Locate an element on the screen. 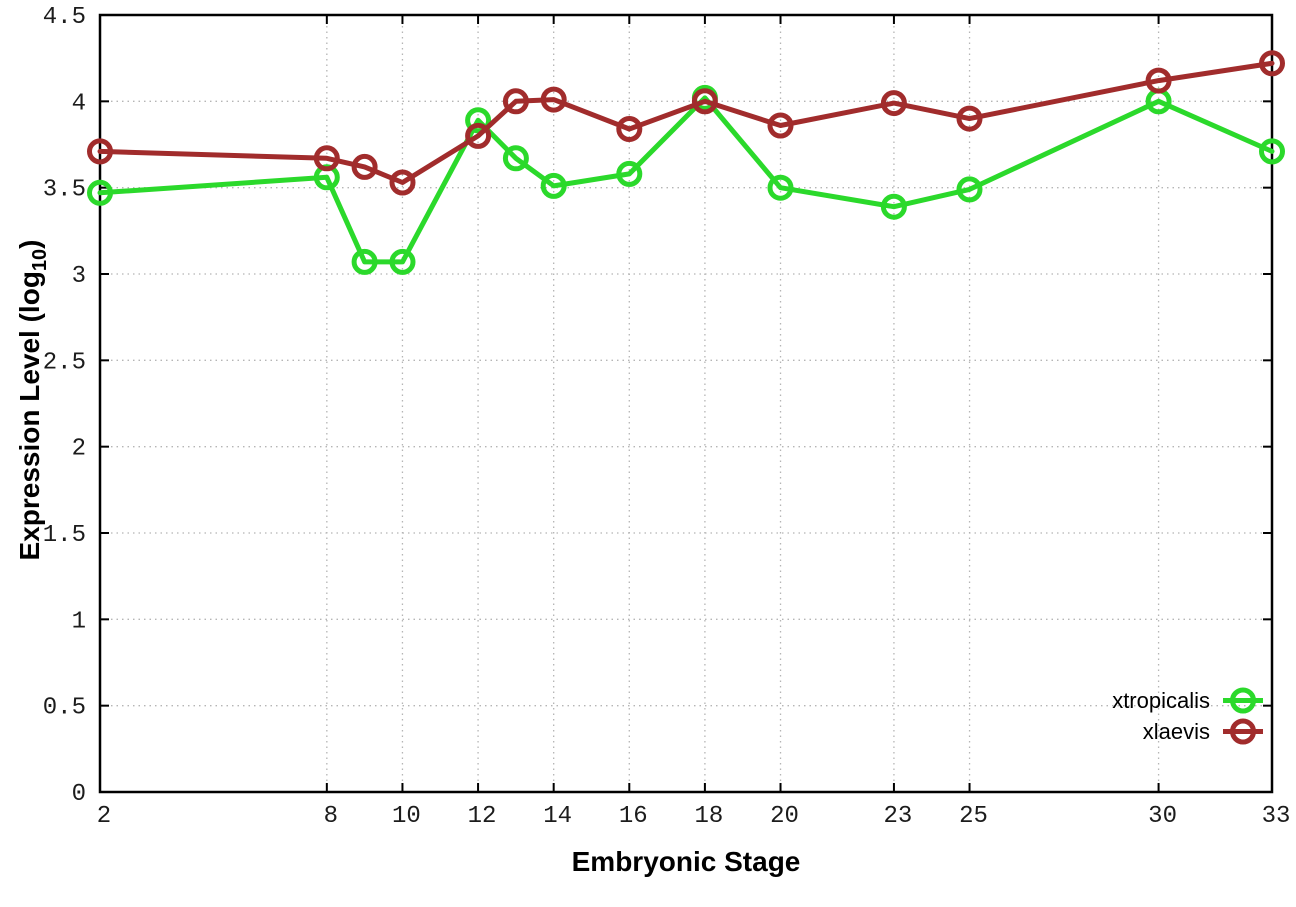 This screenshot has height=907, width=1296. x-tick-label: 8 is located at coordinates (331, 816).